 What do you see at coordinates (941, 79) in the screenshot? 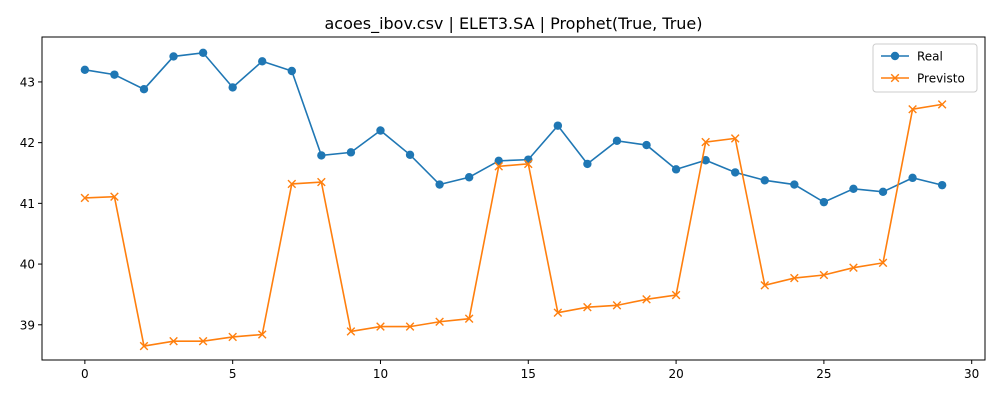
I see `legend-label-previsto: Previsto` at bounding box center [941, 79].